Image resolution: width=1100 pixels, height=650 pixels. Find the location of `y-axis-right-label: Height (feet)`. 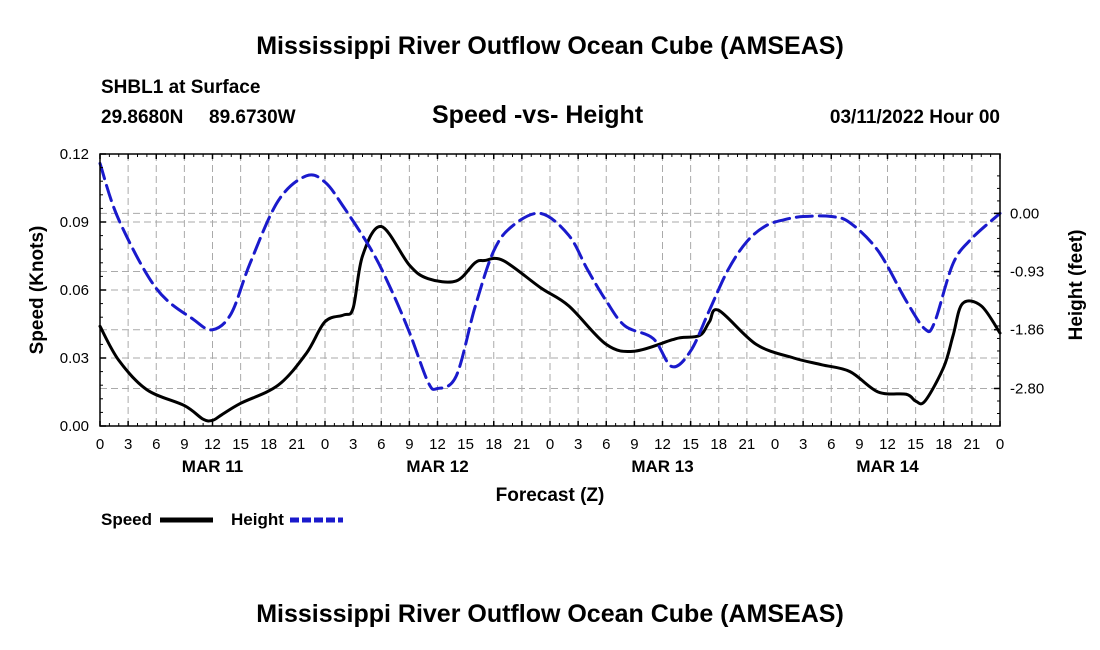

y-axis-right-label: Height (feet) is located at coordinates (1076, 285).